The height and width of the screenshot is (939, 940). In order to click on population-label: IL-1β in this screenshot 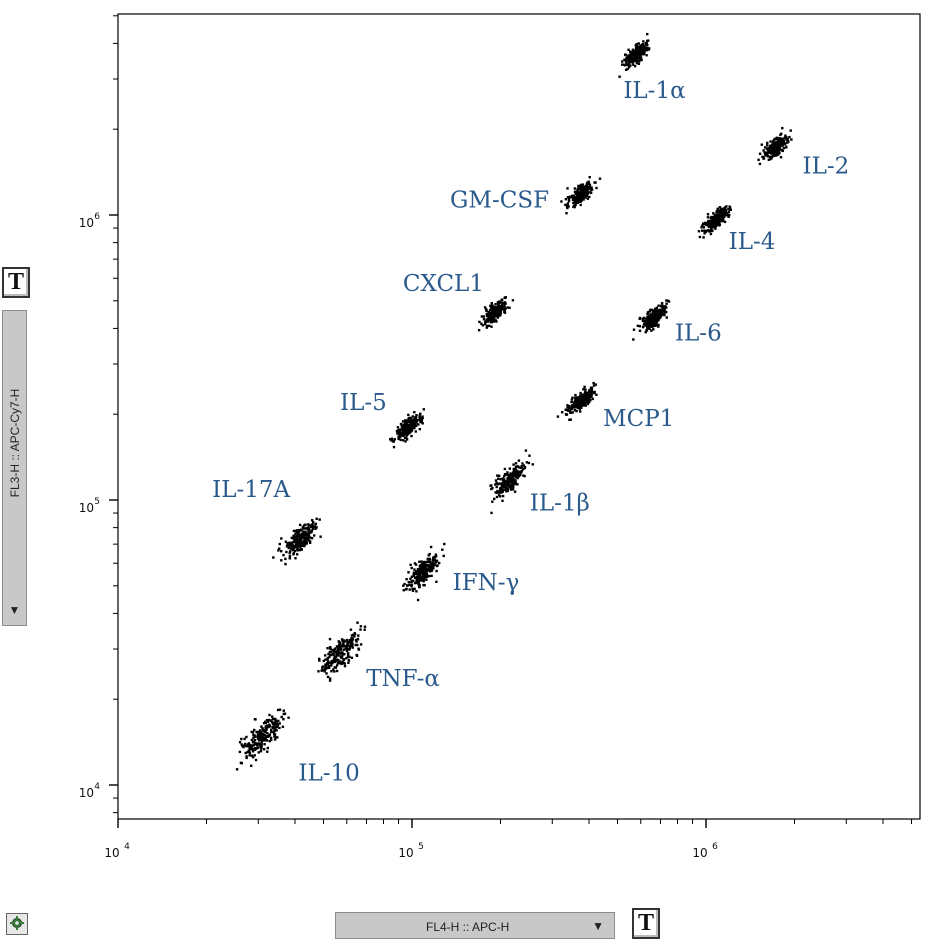, I will do `click(560, 503)`.